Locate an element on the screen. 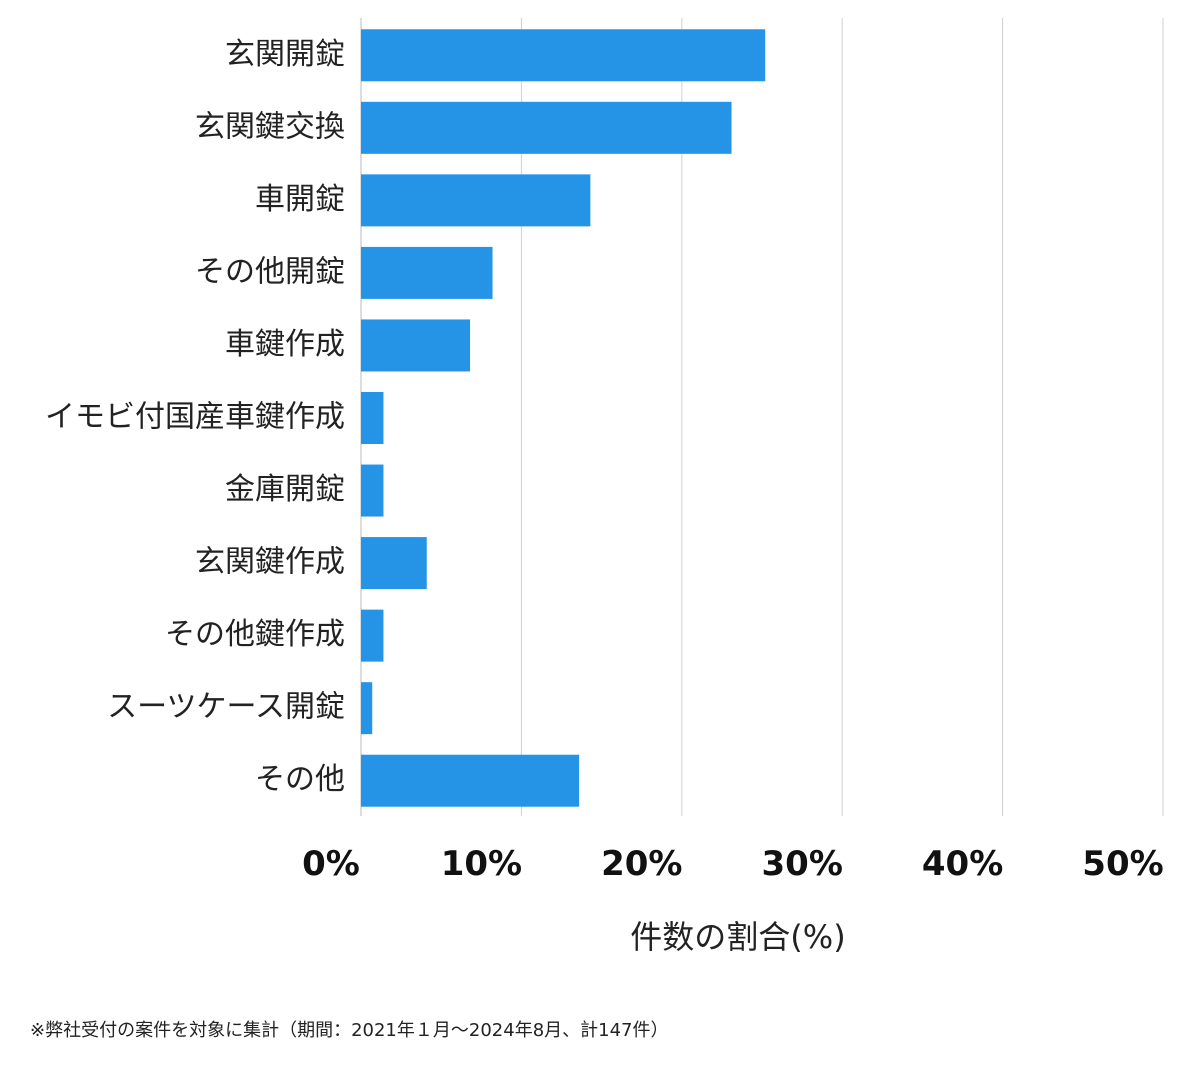  x-tick-label: 0% is located at coordinates (331, 864).